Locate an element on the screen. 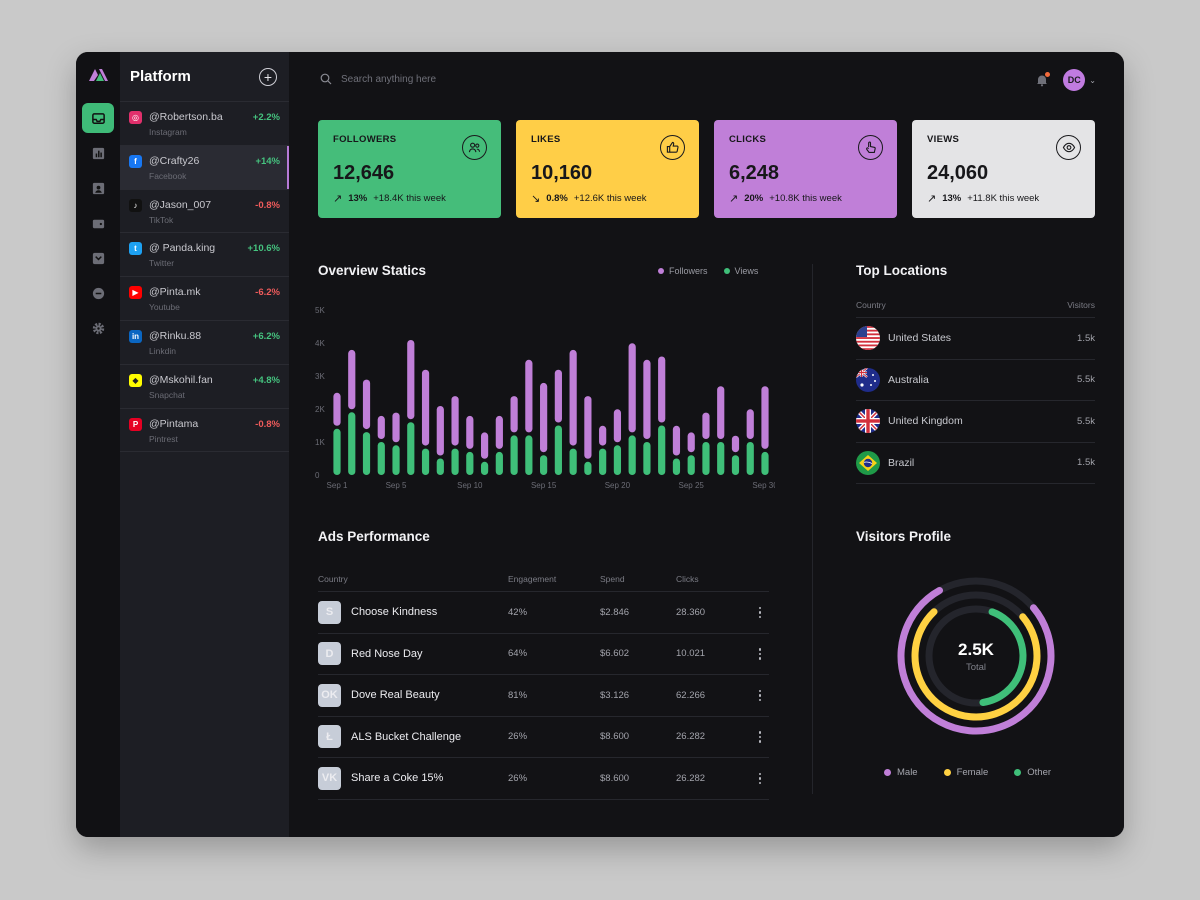 Image resolution: width=1200 pixels, height=900 pixels. litecoin-logo-icon: Ł is located at coordinates (329, 737).